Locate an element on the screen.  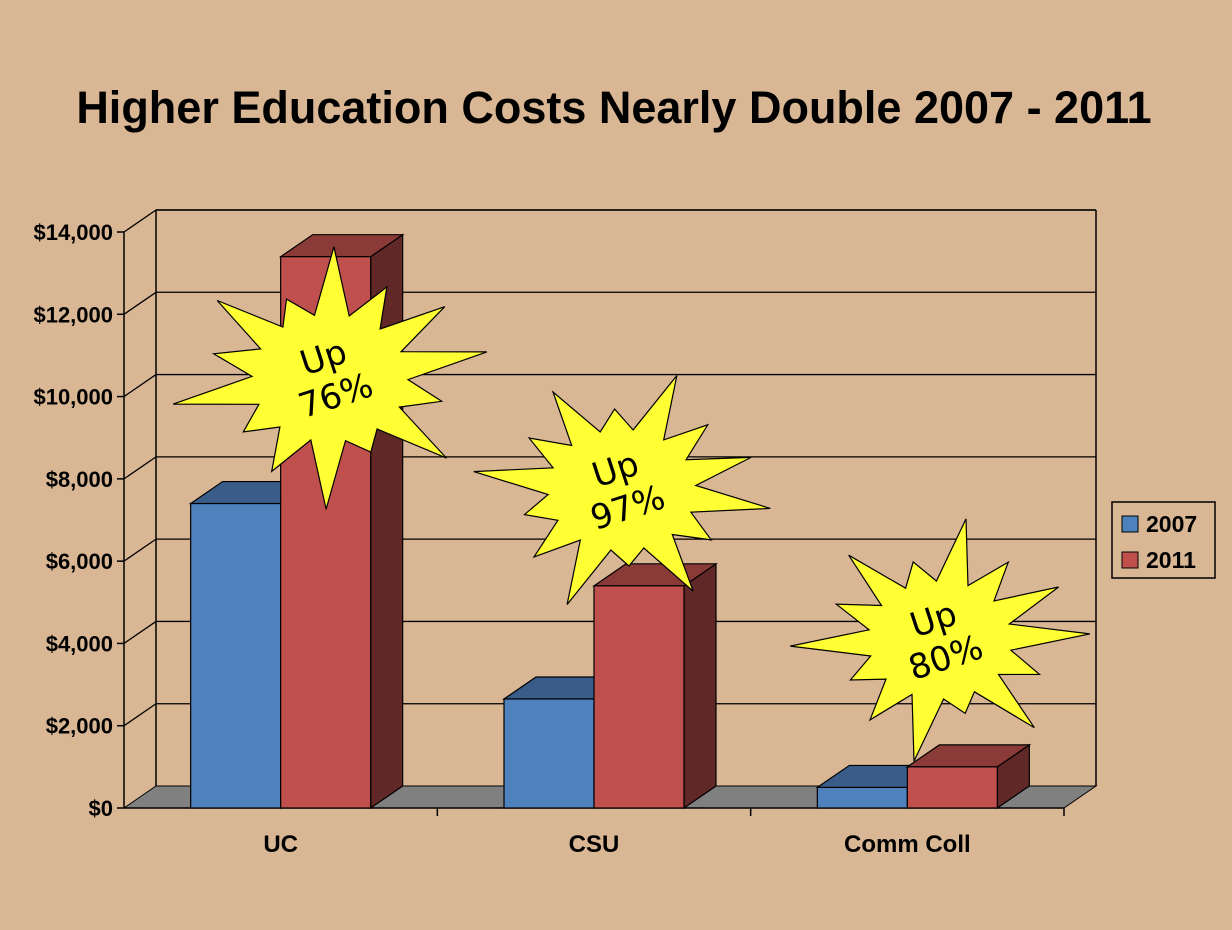
y-tick-label: $2,000 is located at coordinates (79, 726).